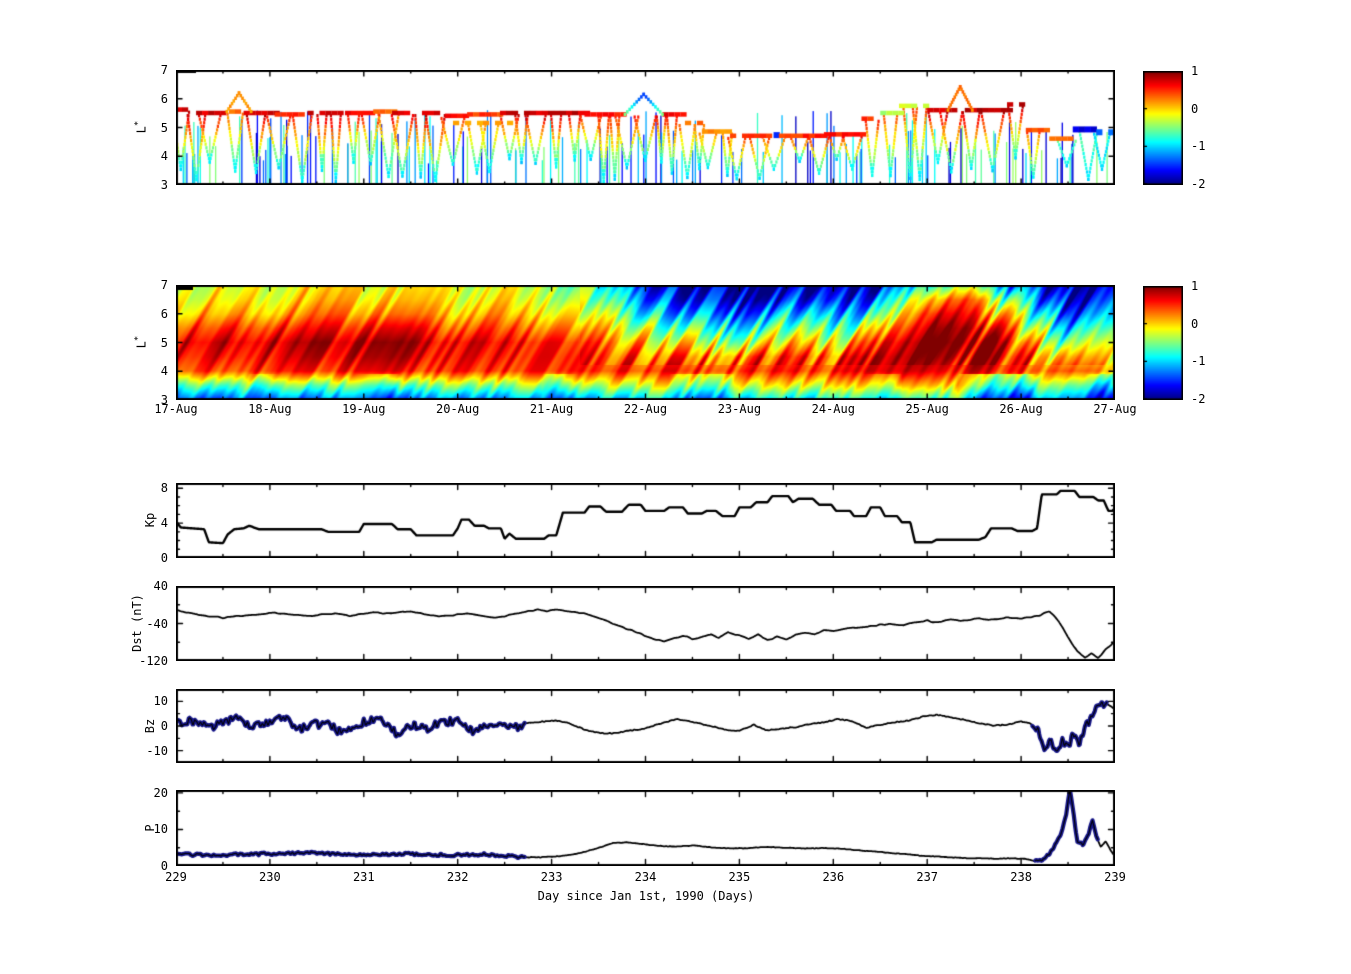 This screenshot has width=1351, height=974. I want to click on date-tick-label: 25-Aug, so click(927, 409).